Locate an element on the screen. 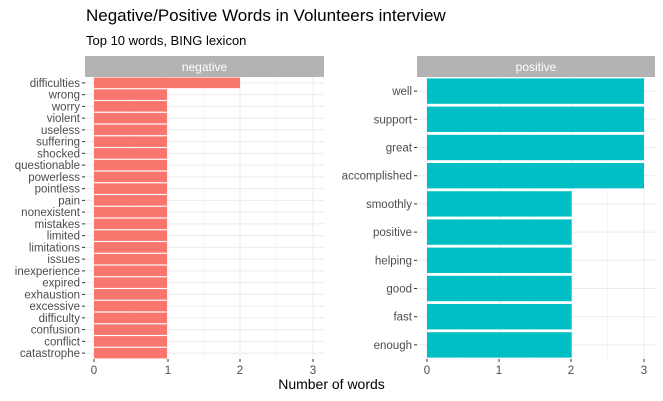 The width and height of the screenshot is (663, 401). y-tick-label: good is located at coordinates (399, 290).